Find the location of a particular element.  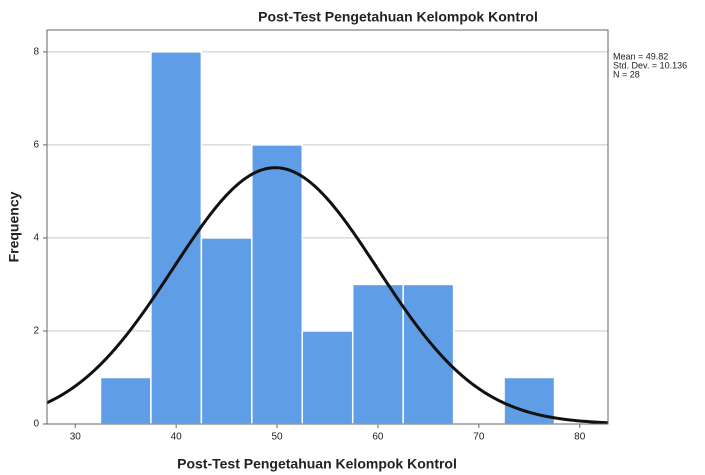

x-tick-label: 40 is located at coordinates (177, 437).